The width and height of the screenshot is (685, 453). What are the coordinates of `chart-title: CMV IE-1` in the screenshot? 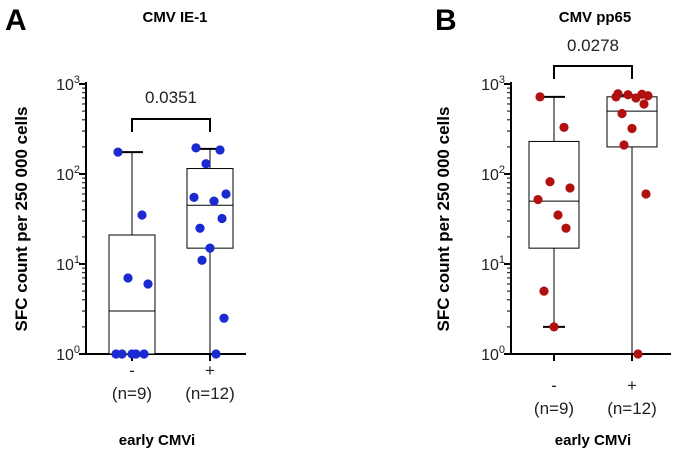 It's located at (174, 17).